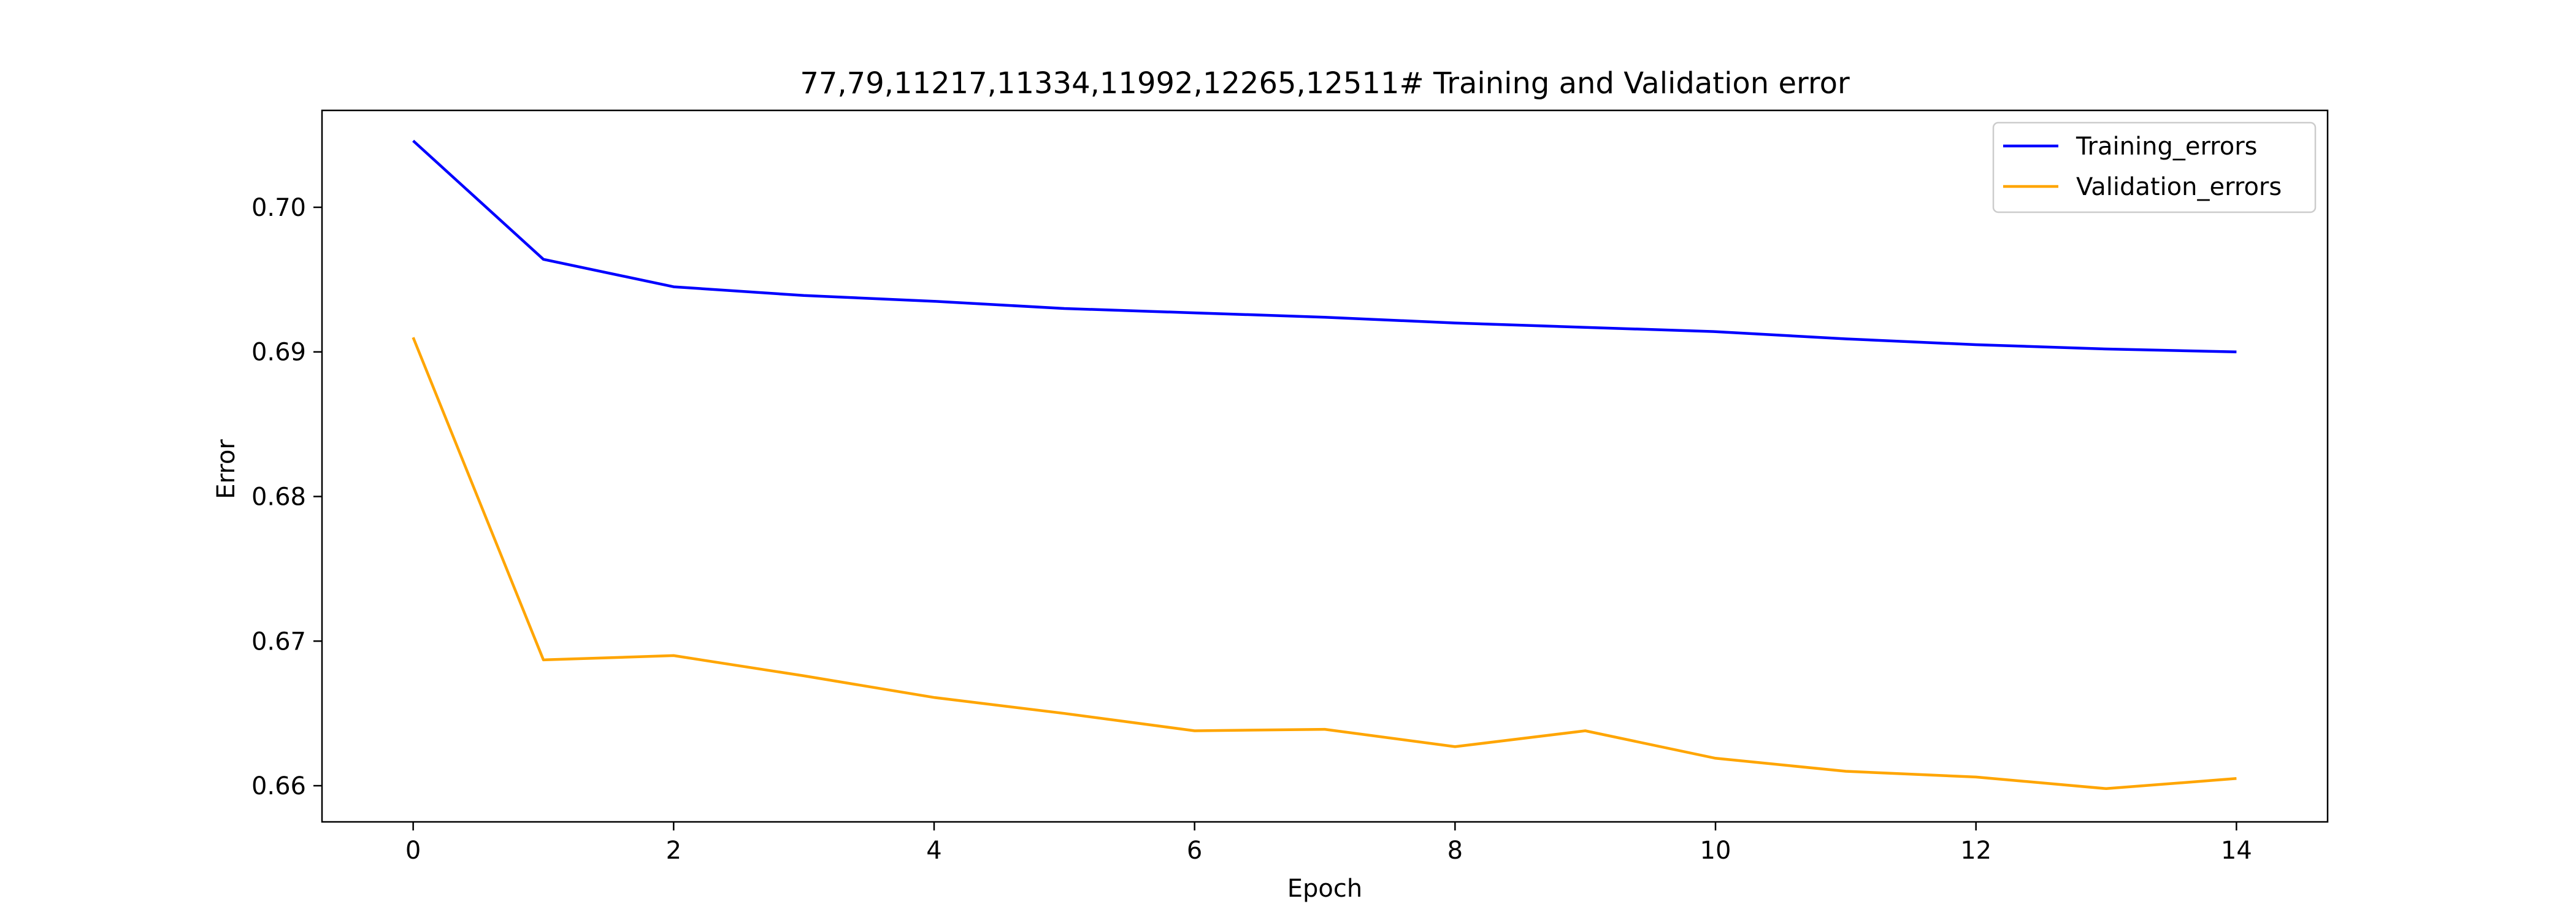 The width and height of the screenshot is (2576, 920). I want to click on legend-box, so click(2154, 167).